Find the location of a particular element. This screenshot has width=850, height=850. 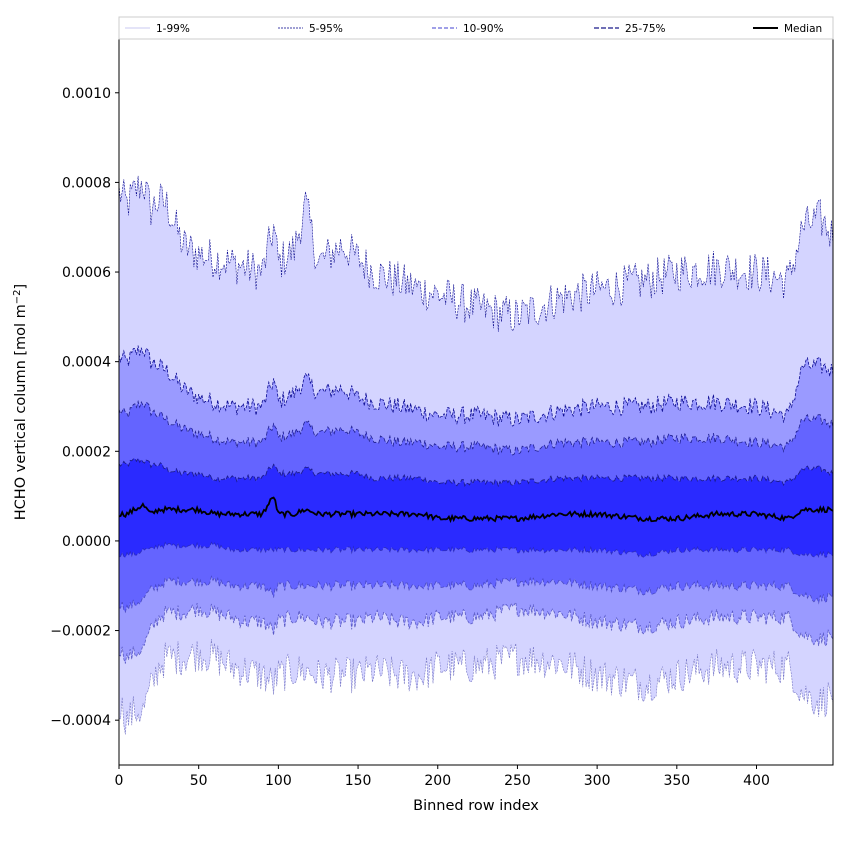

band-25-75-fill is located at coordinates (476, 508).